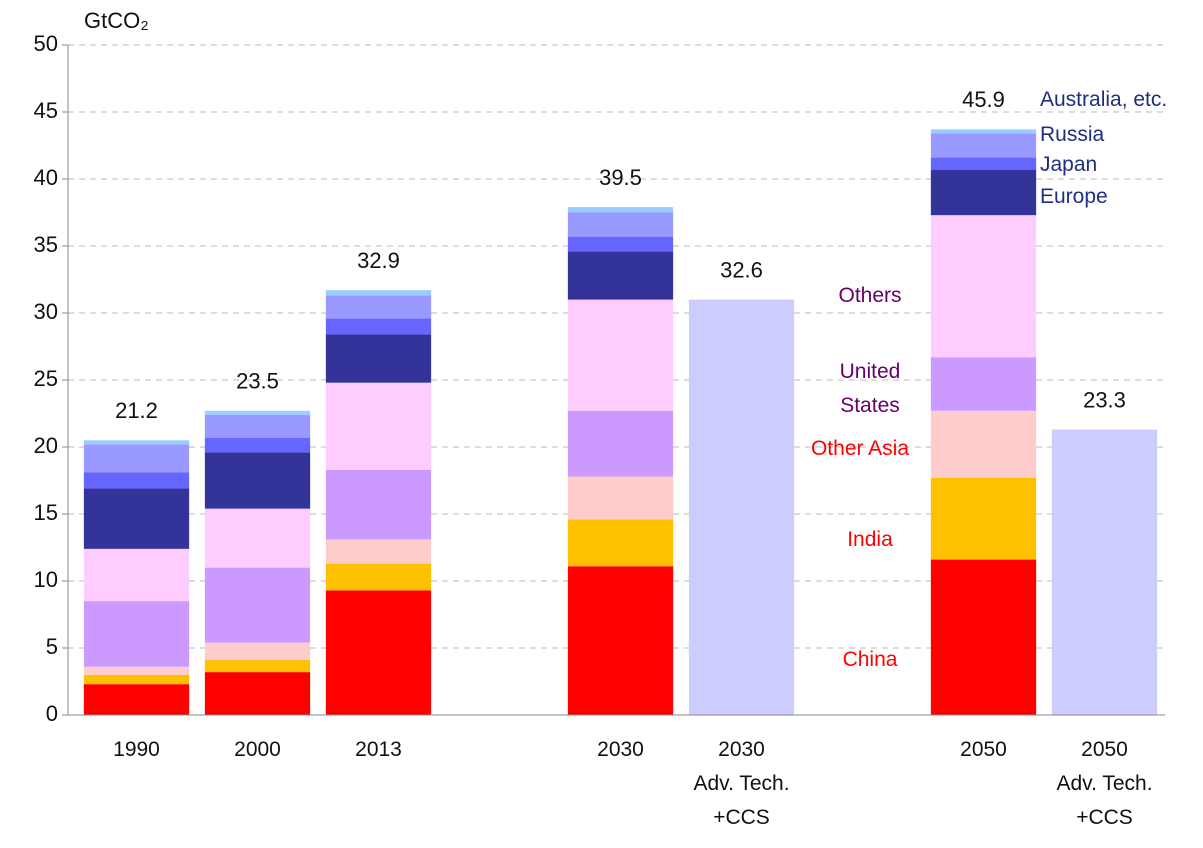  What do you see at coordinates (378, 749) in the screenshot?
I see `x-tick-label: 2013` at bounding box center [378, 749].